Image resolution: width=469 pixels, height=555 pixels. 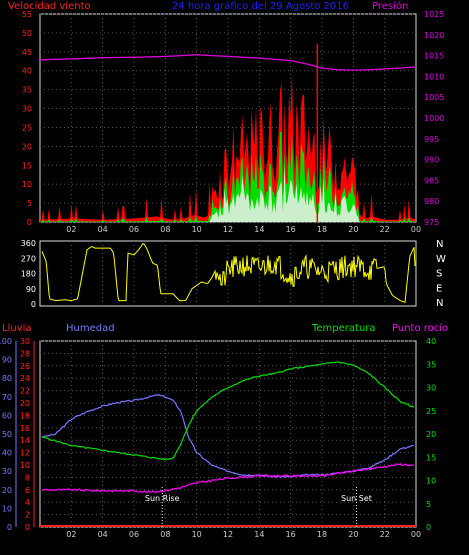 I want to click on wind-y-tick: 35, so click(x=27, y=90).